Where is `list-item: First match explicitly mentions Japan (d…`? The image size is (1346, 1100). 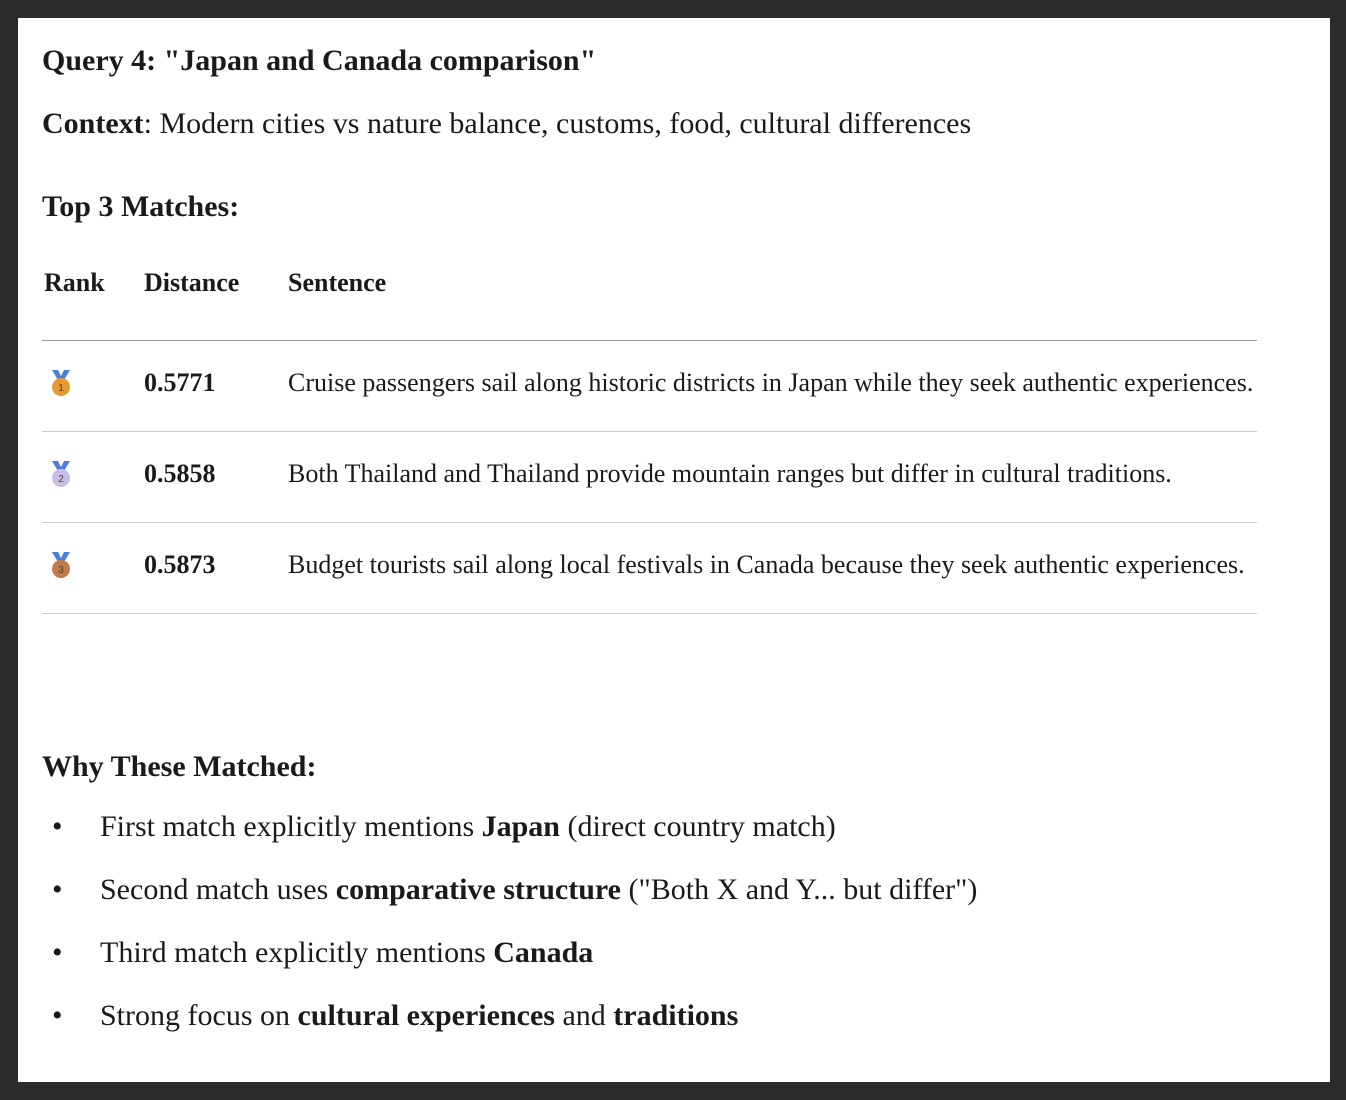 list-item: First match explicitly mentions Japan (d… is located at coordinates (509, 841).